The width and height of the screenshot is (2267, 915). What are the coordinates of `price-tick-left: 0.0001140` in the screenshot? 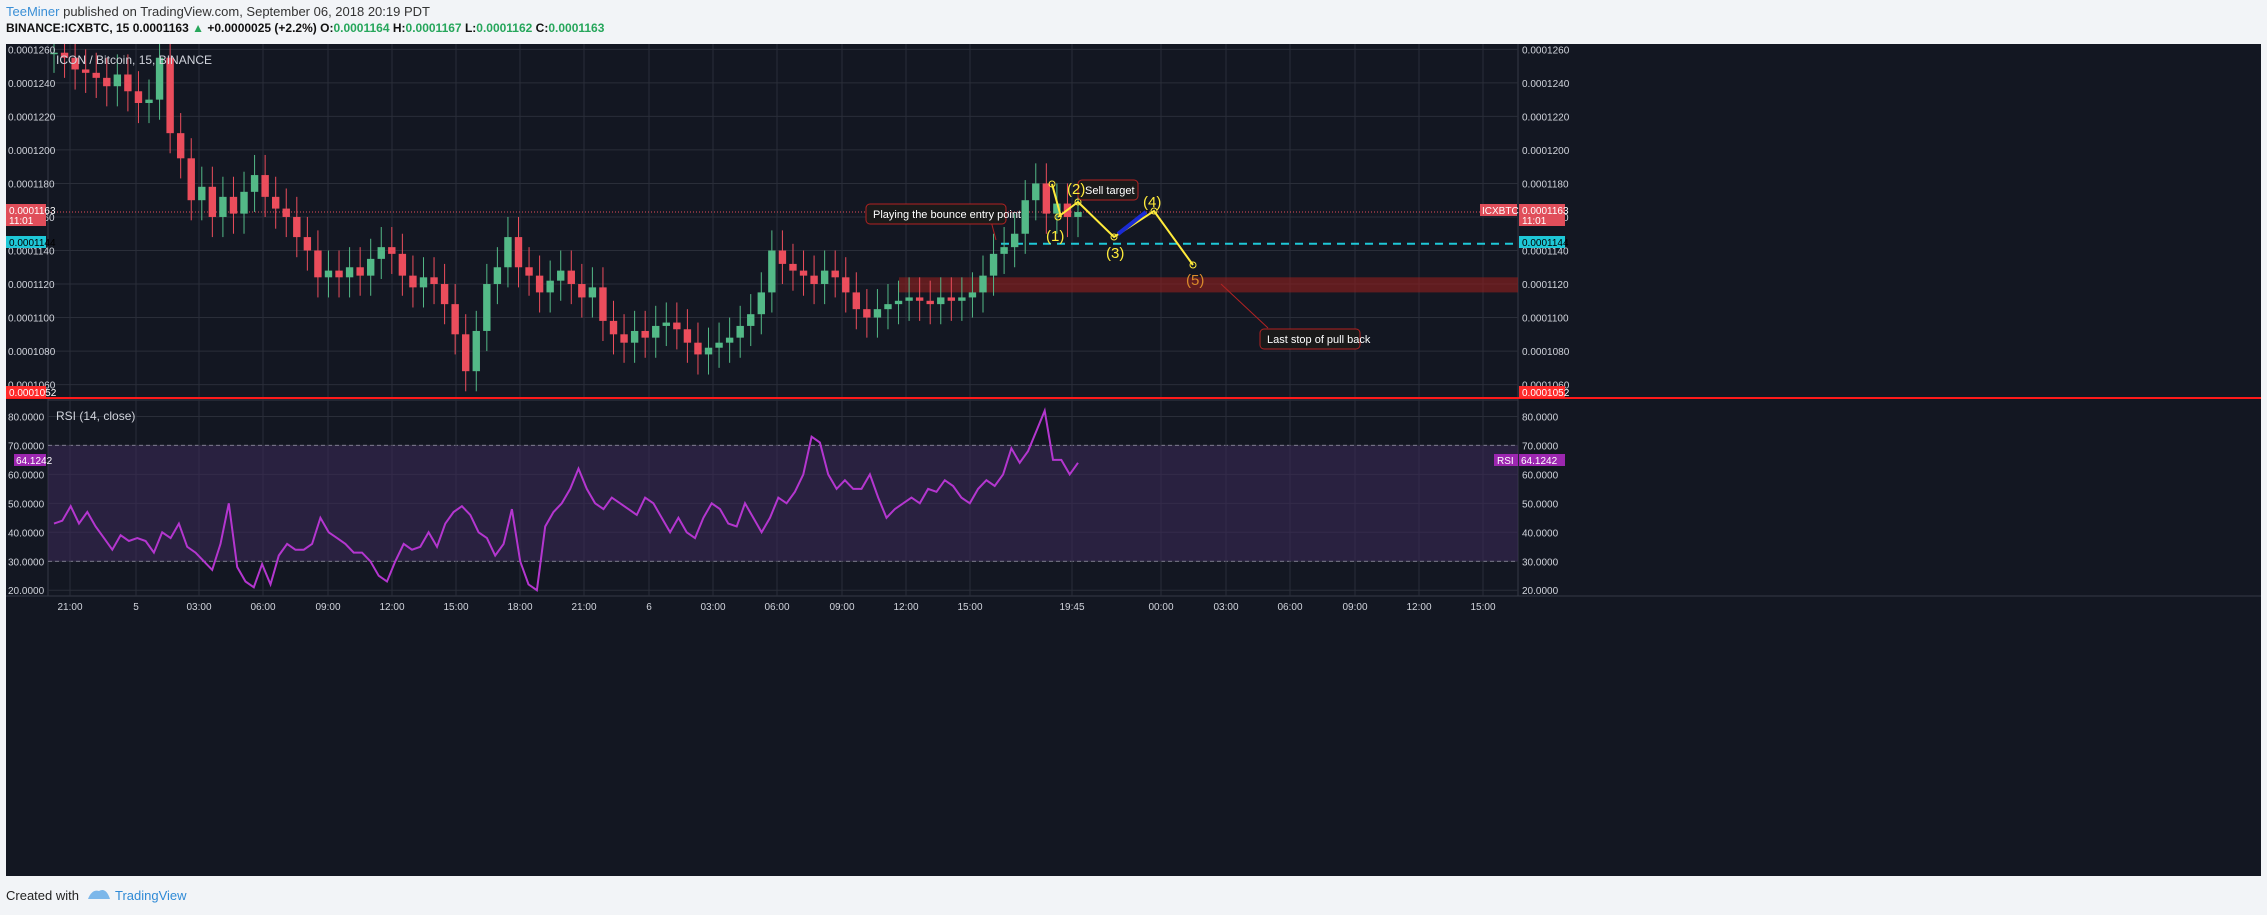 It's located at (31, 251).